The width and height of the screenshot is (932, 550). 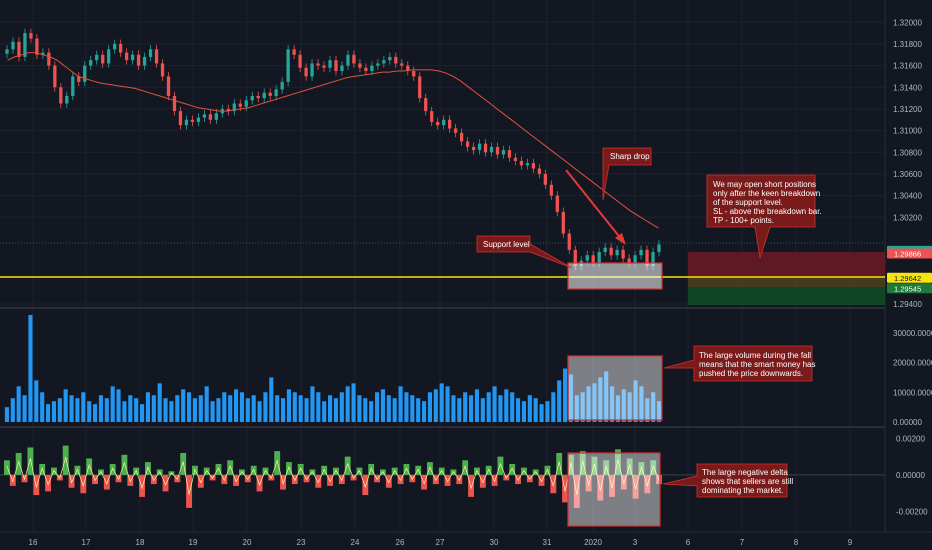 What do you see at coordinates (745, 472) in the screenshot?
I see `negative-delta-line-1: The large negative delta` at bounding box center [745, 472].